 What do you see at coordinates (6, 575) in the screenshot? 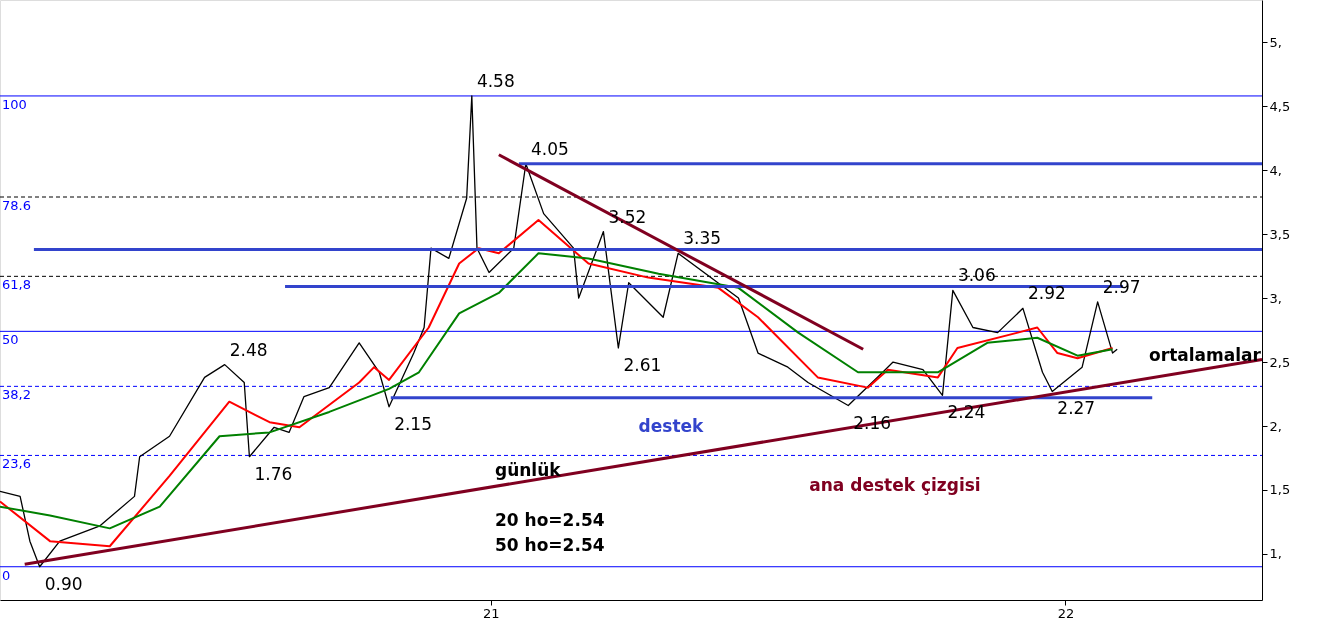
I see `annotation: 0` at bounding box center [6, 575].